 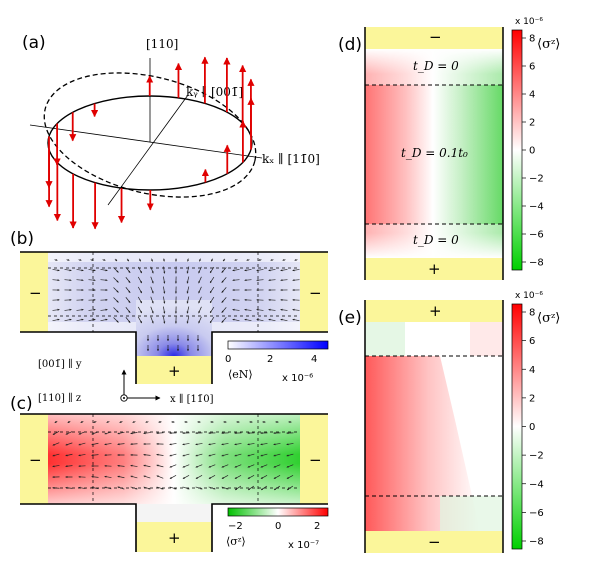 I want to click on colorbar-d, so click(x=517, y=150).